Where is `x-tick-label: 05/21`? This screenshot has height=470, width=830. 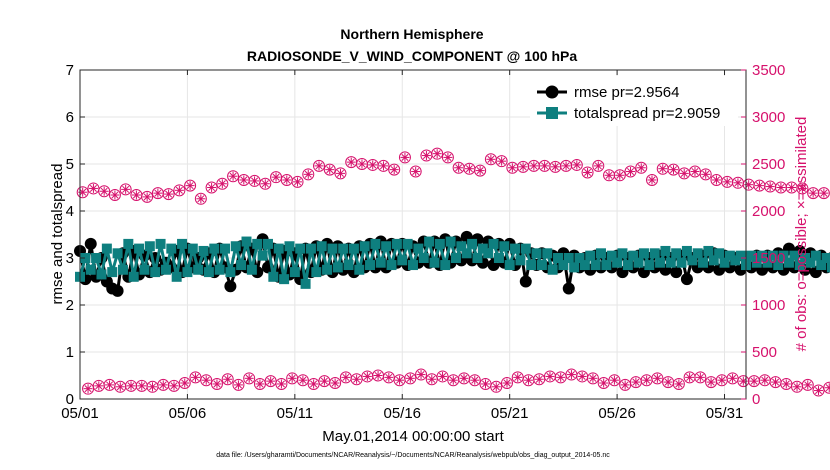 x-tick-label: 05/21 is located at coordinates (510, 413).